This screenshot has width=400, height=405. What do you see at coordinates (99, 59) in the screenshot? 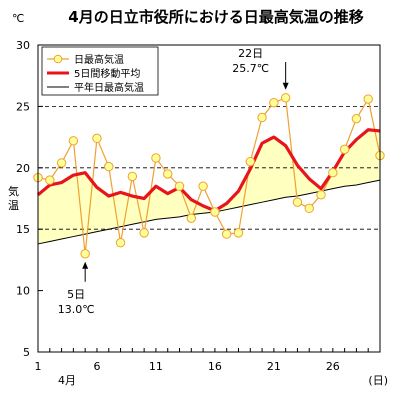
I see `legend-label: 日最高気温` at bounding box center [99, 59].